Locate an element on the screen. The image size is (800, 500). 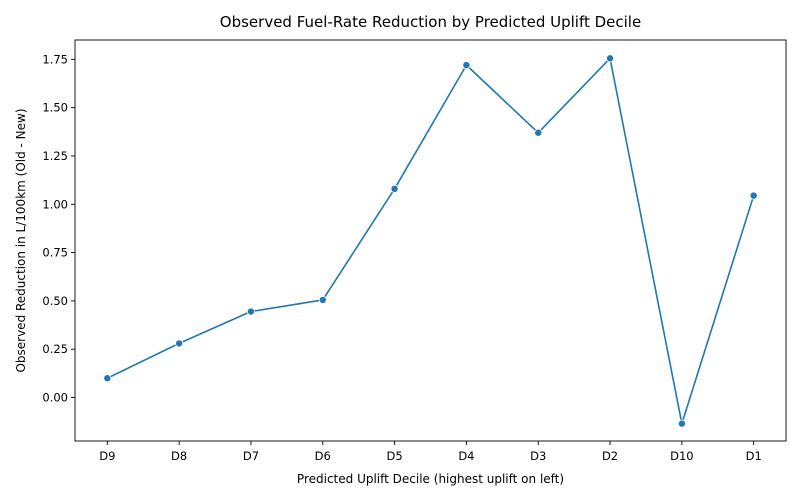
y-tick-label: 0.25 is located at coordinates (55, 349).